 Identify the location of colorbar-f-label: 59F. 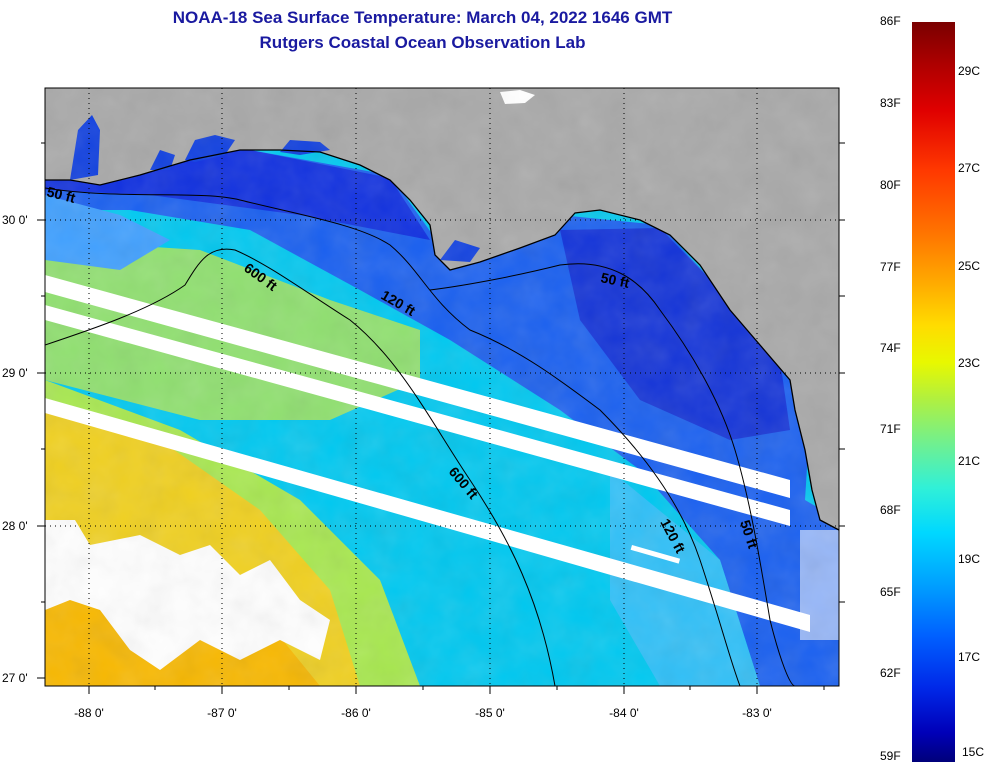
(890, 756).